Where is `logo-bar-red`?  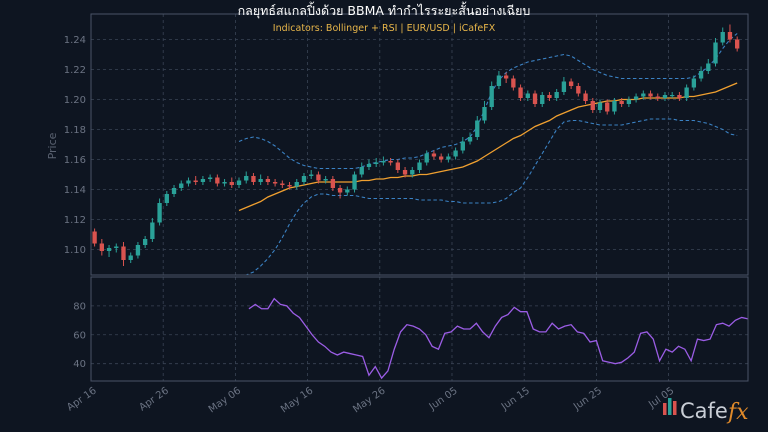
logo-bar-red is located at coordinates (665, 409).